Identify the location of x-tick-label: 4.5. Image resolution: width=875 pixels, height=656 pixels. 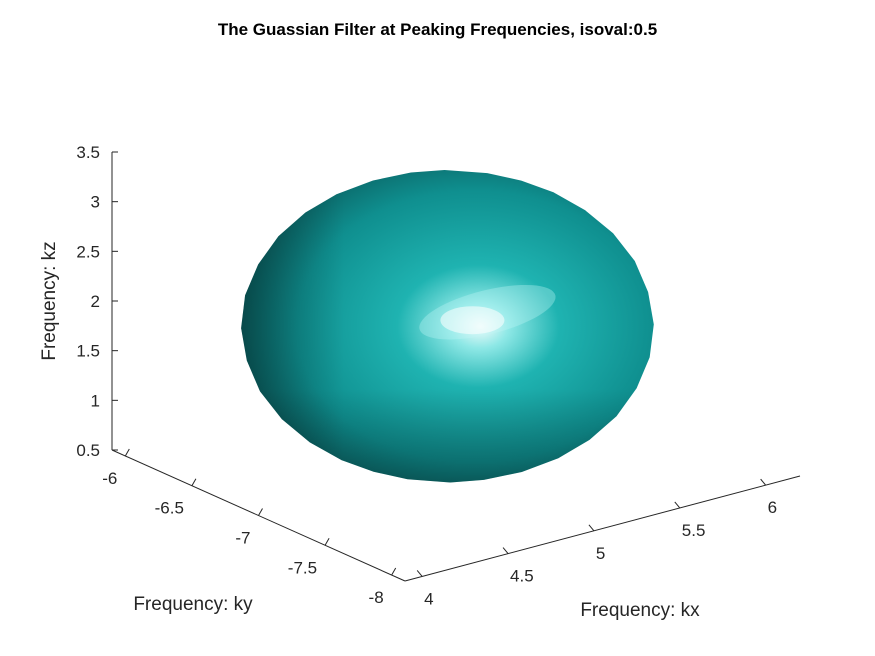
(522, 576).